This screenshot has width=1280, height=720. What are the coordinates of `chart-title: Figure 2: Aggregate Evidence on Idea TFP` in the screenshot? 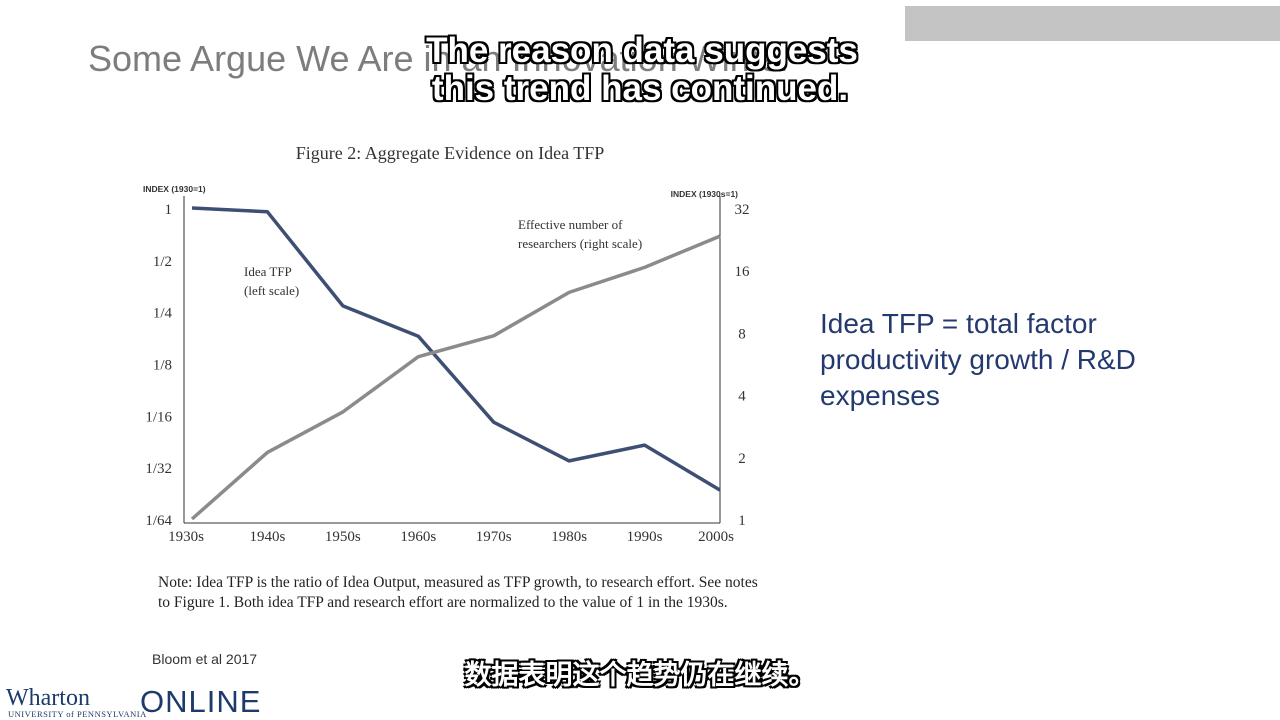 It's located at (450, 153).